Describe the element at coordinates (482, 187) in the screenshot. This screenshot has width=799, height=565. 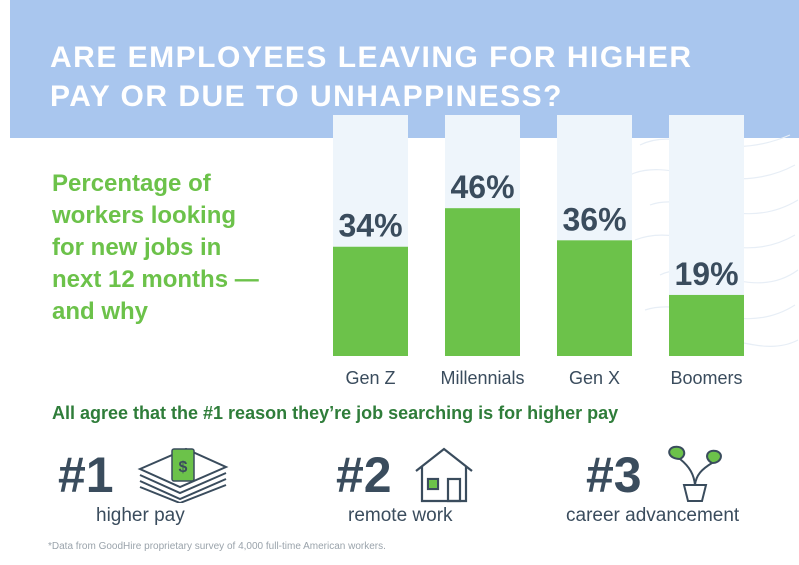
I see `data-label: 46%` at that location.